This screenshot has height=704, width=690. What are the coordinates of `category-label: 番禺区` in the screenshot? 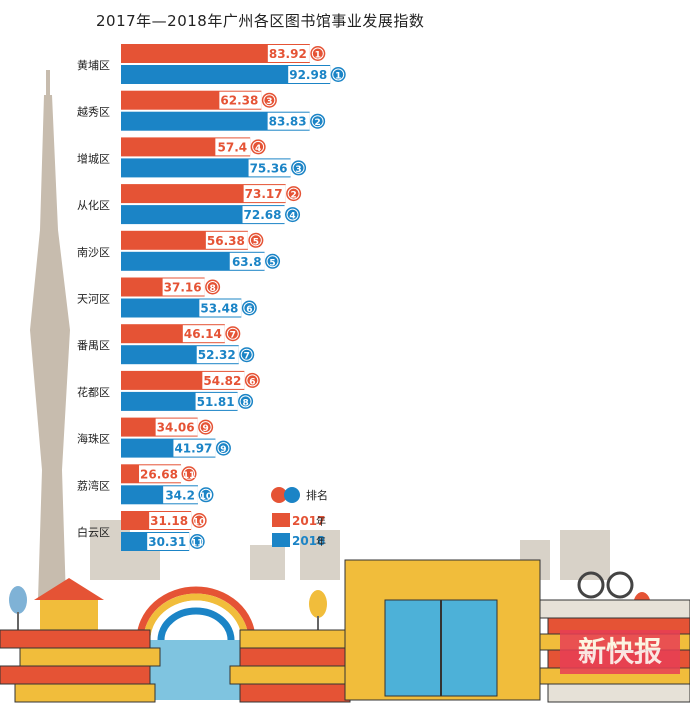 It's located at (93, 345).